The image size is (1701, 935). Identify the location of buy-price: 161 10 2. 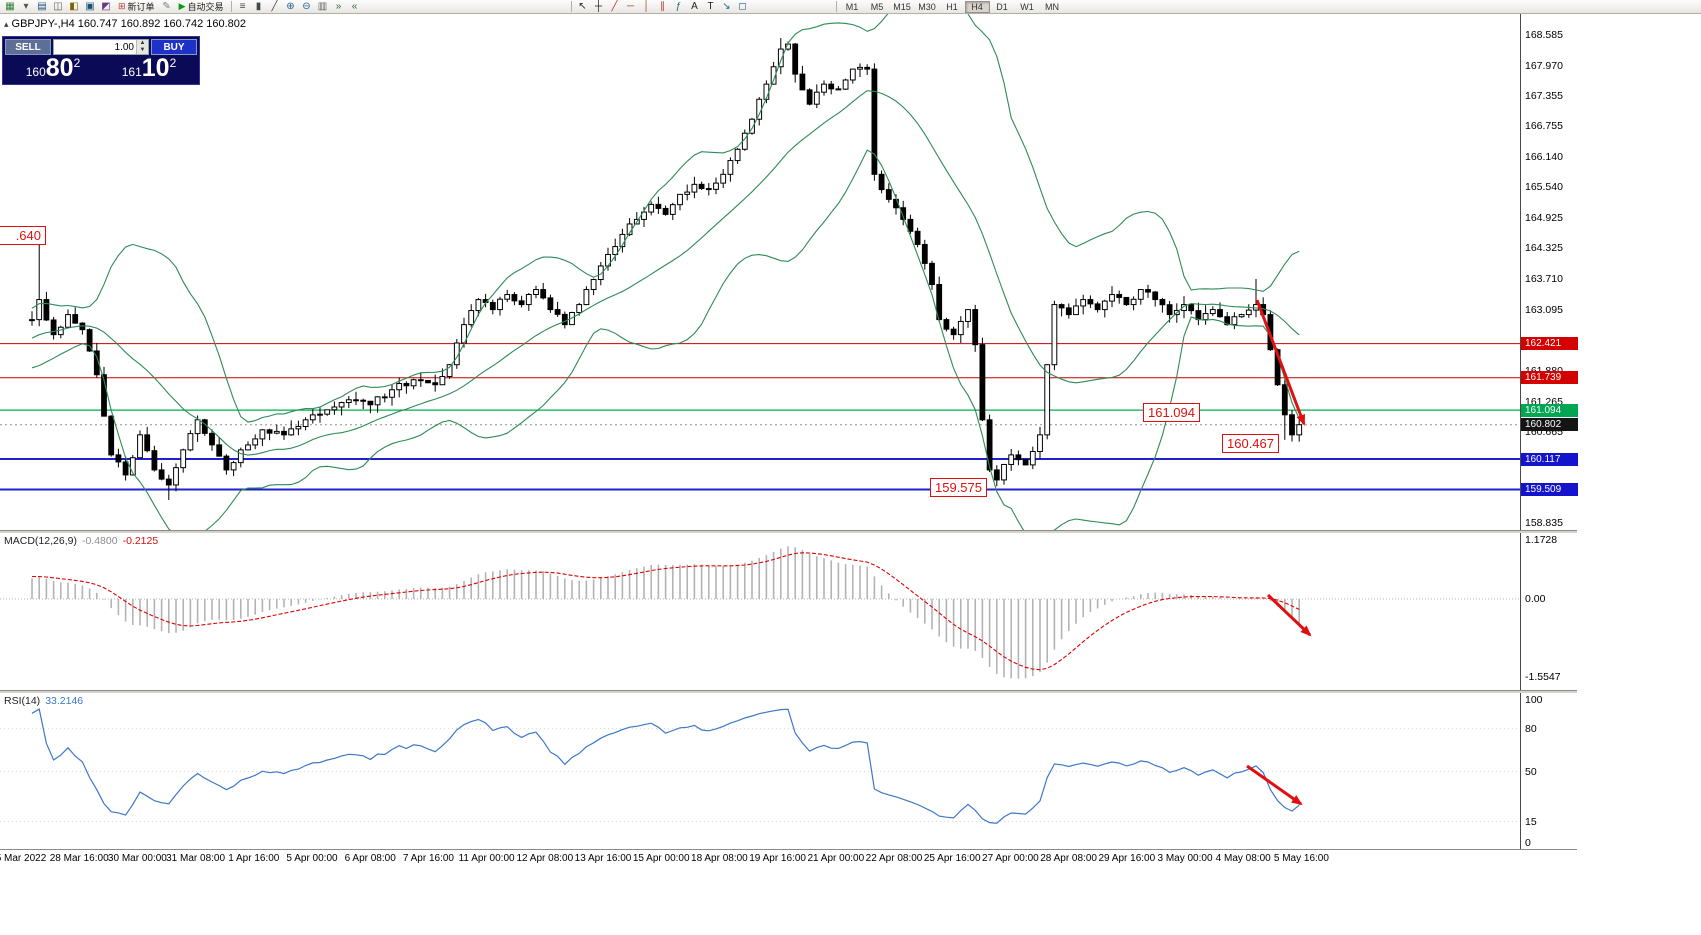
(149, 68).